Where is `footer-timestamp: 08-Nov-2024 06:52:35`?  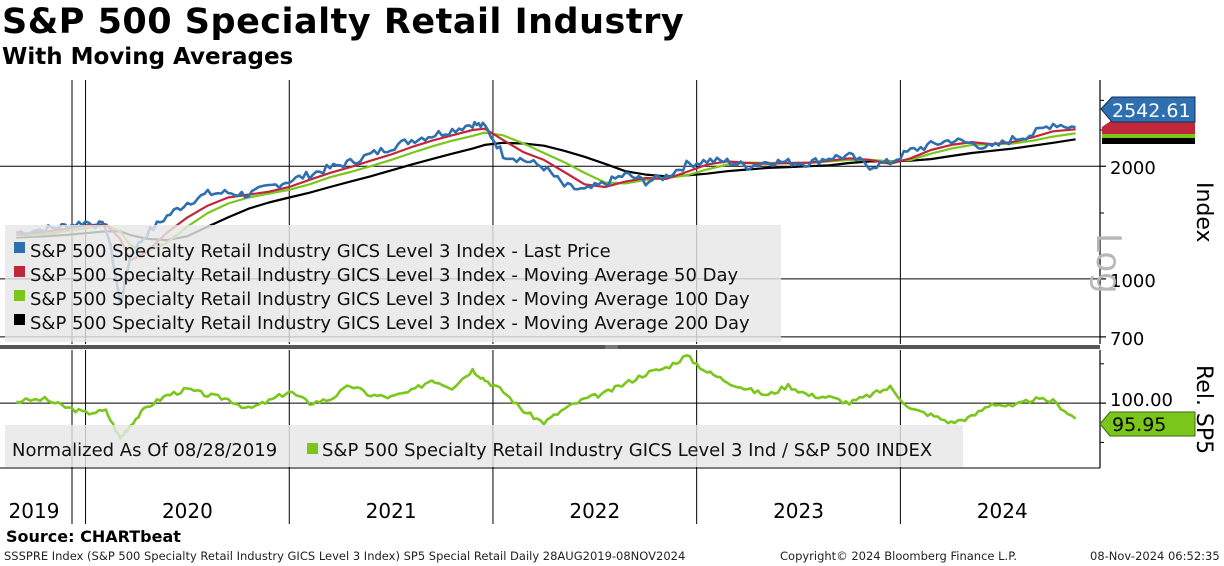
footer-timestamp: 08-Nov-2024 06:52:35 is located at coordinates (1155, 556).